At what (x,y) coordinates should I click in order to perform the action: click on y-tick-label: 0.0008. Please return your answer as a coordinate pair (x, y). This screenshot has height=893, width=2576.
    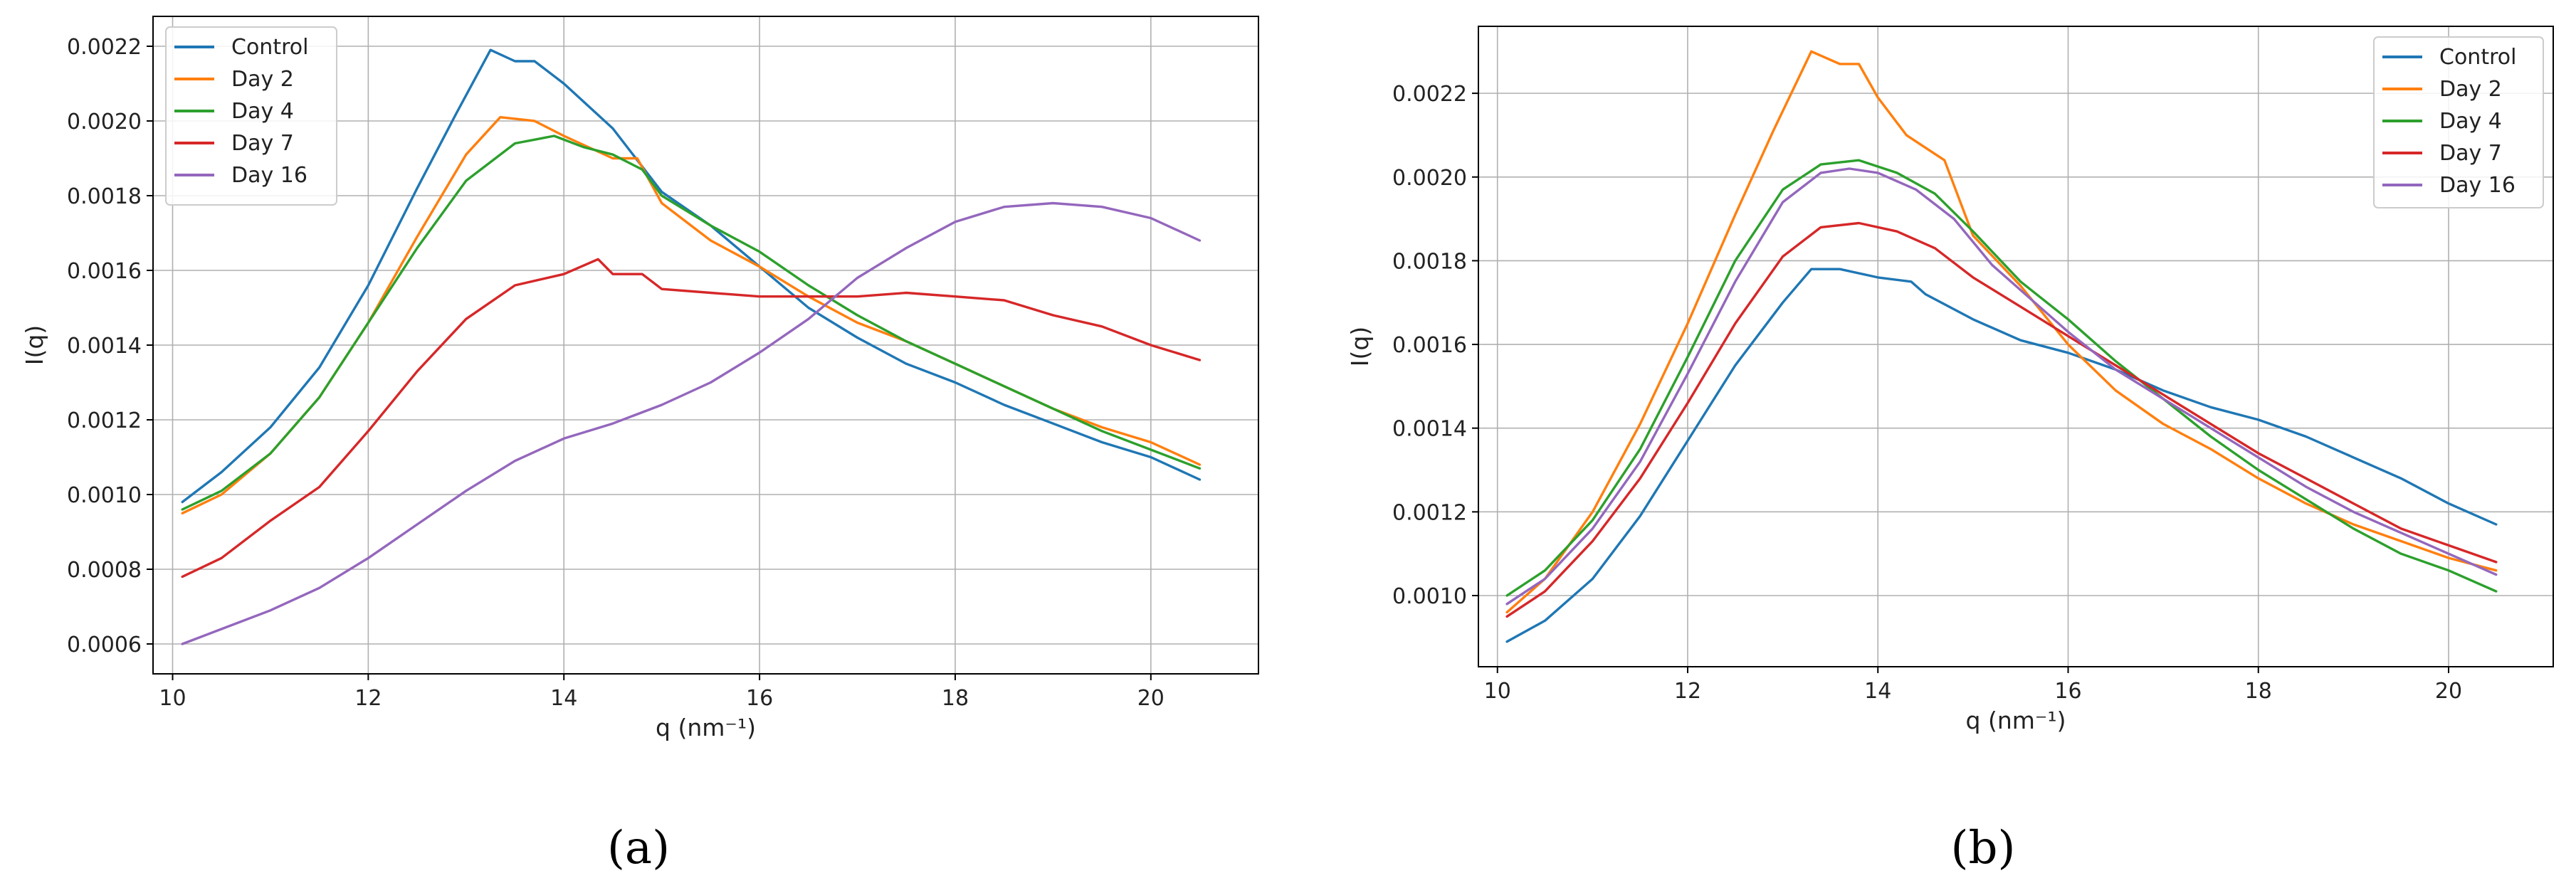
    Looking at the image, I should click on (105, 570).